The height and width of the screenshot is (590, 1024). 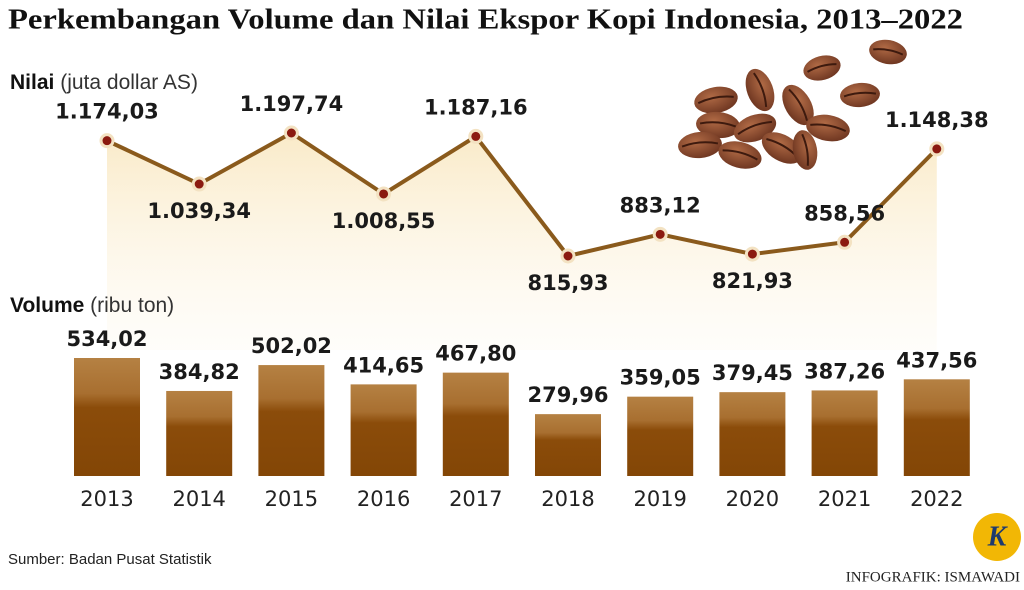 What do you see at coordinates (567, 395) in the screenshot?
I see `value-label: 279,96` at bounding box center [567, 395].